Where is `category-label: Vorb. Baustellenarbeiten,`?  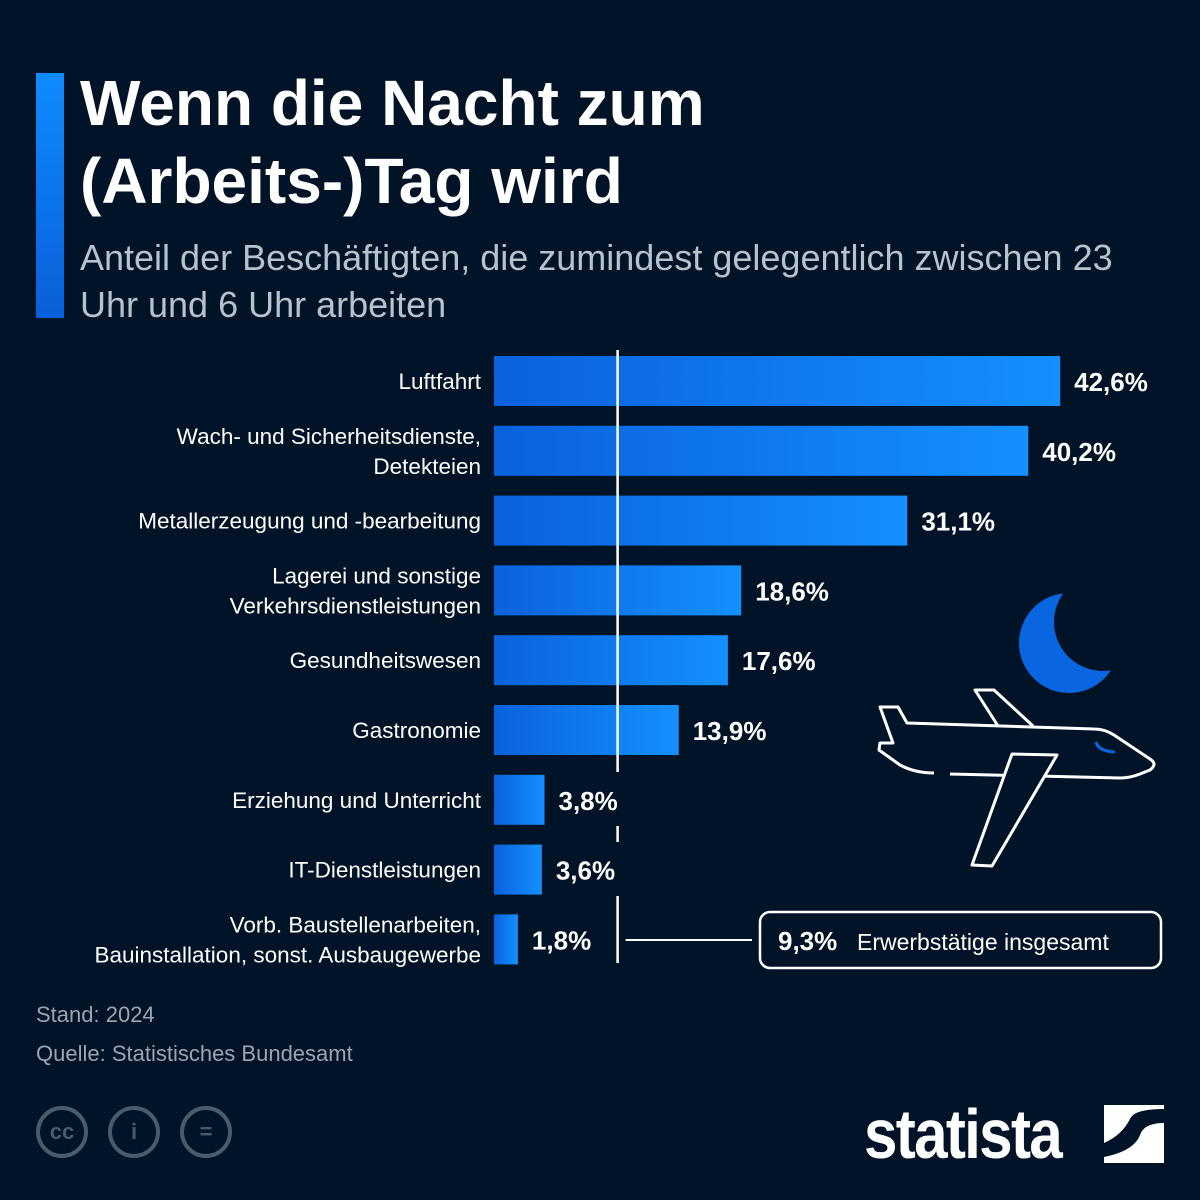 category-label: Vorb. Baustellenarbeiten, is located at coordinates (355, 924).